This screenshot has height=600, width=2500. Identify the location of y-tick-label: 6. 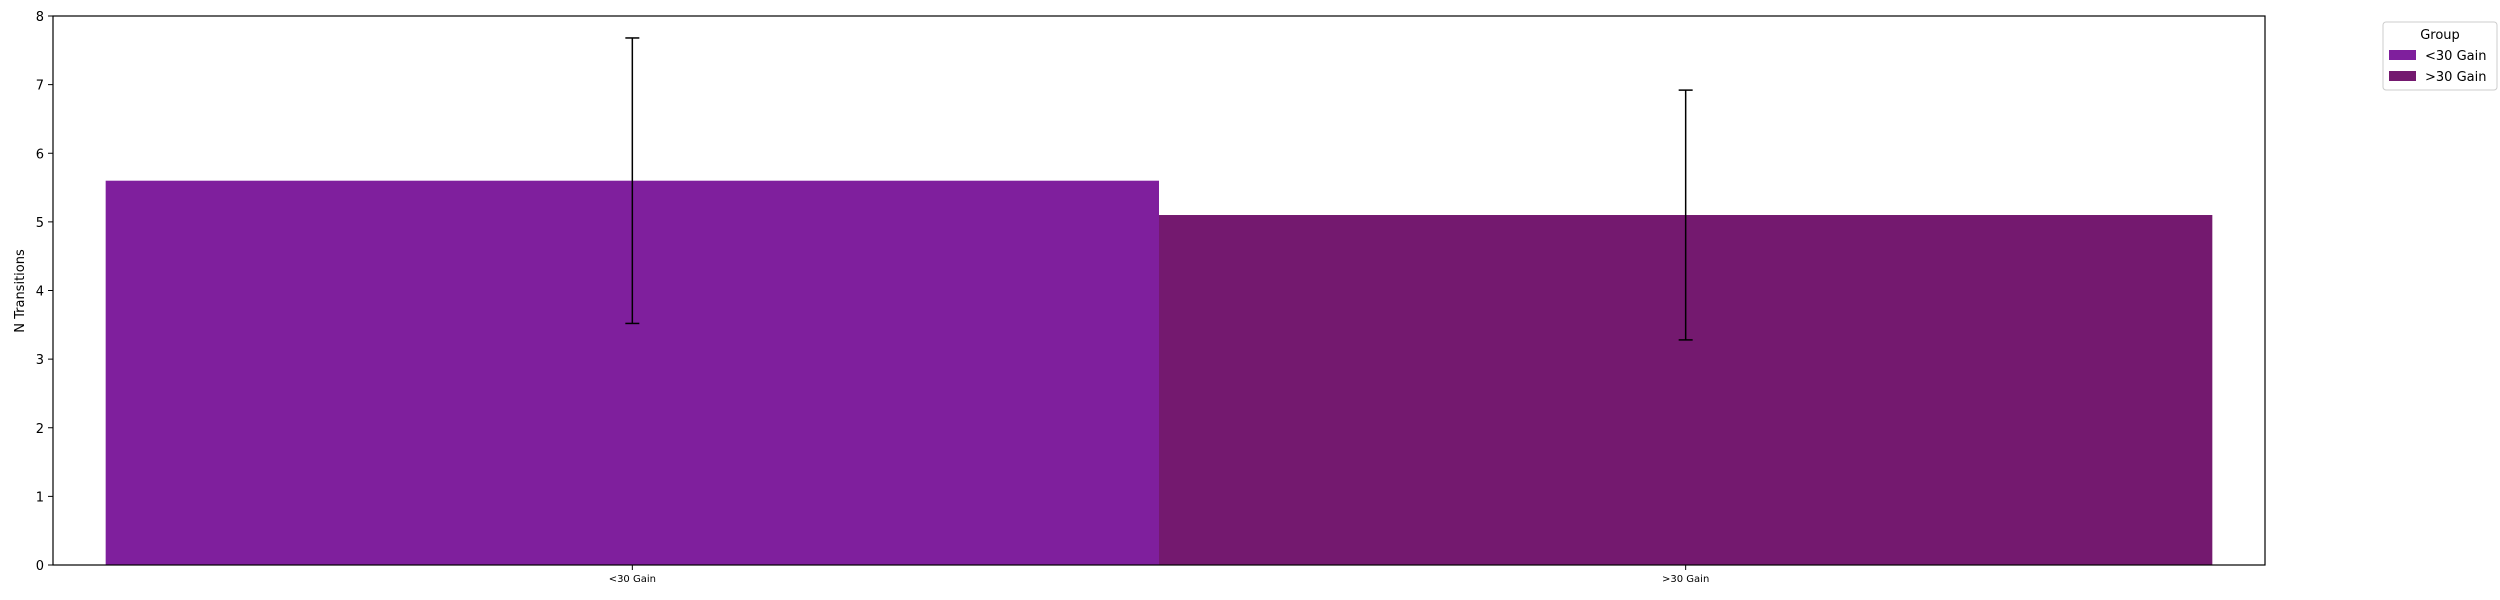
(40, 154).